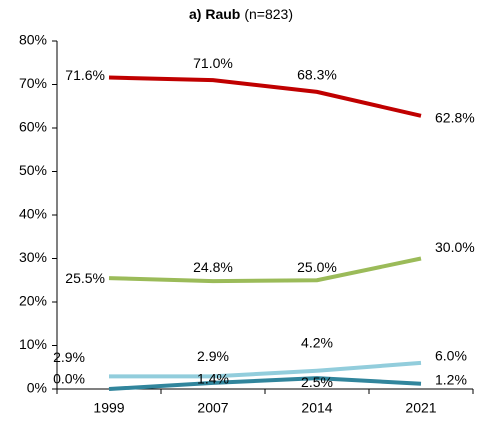  Describe the element at coordinates (317, 267) in the screenshot. I see `data-label: 25.0%` at that location.